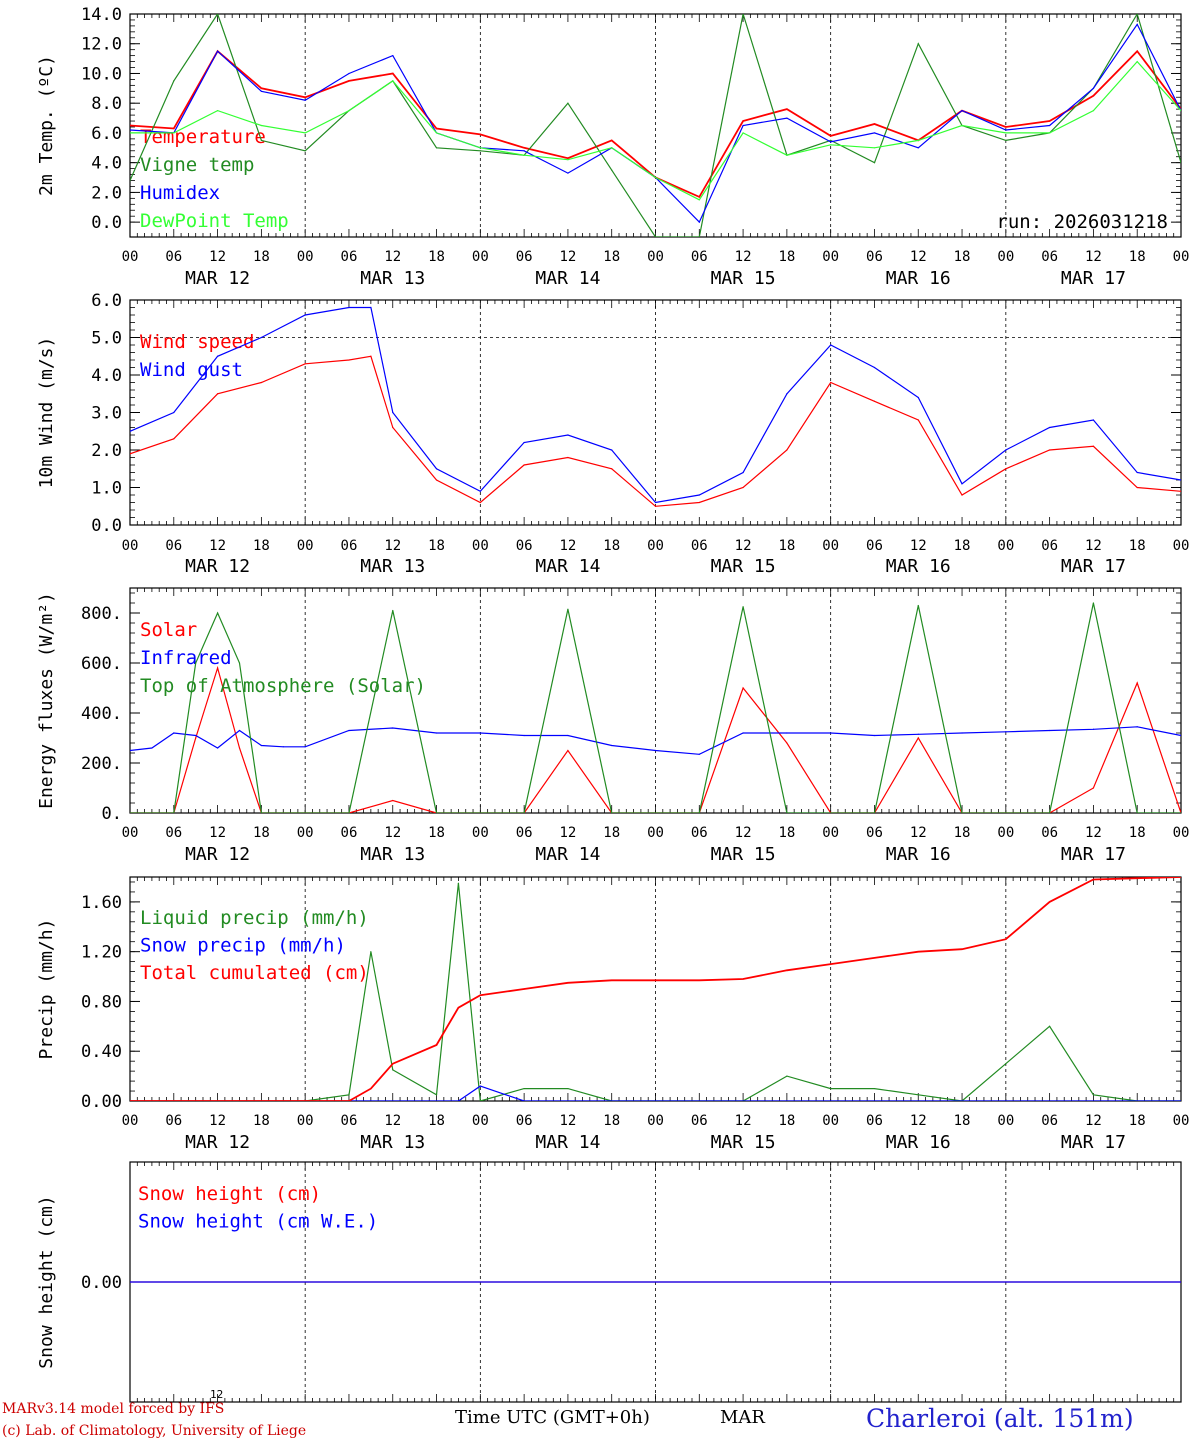 This screenshot has width=1194, height=1440. I want to click on legend-temperature: Temperature, so click(203, 137).